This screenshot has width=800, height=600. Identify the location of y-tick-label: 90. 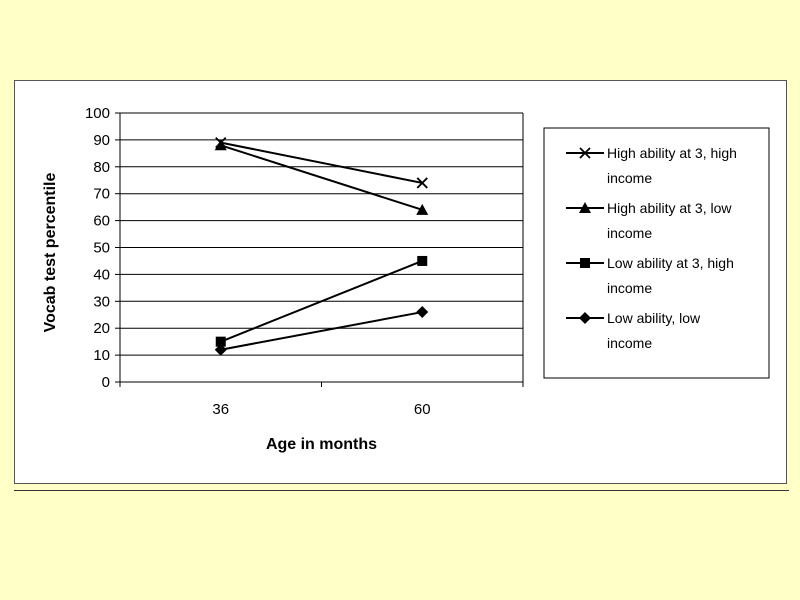
(101, 140).